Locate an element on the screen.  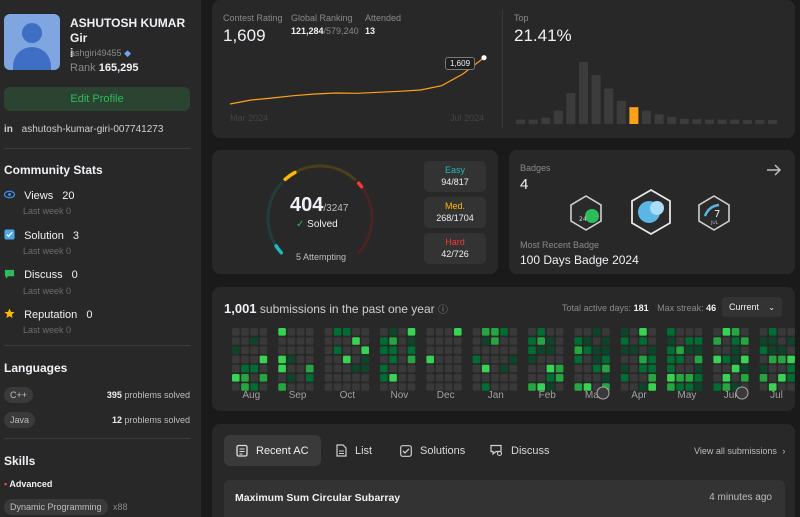
badge-icon-100-days: 24 is located at coordinates (586, 213).